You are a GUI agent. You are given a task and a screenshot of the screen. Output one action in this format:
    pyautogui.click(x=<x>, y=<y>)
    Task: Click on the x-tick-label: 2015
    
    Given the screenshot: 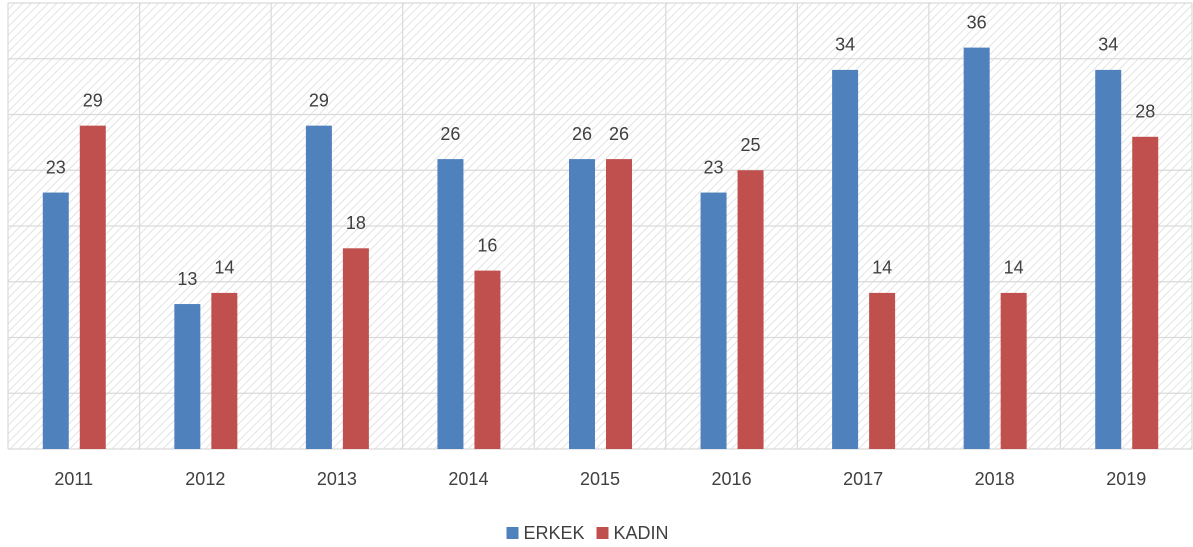 What is the action you would take?
    pyautogui.click(x=600, y=479)
    